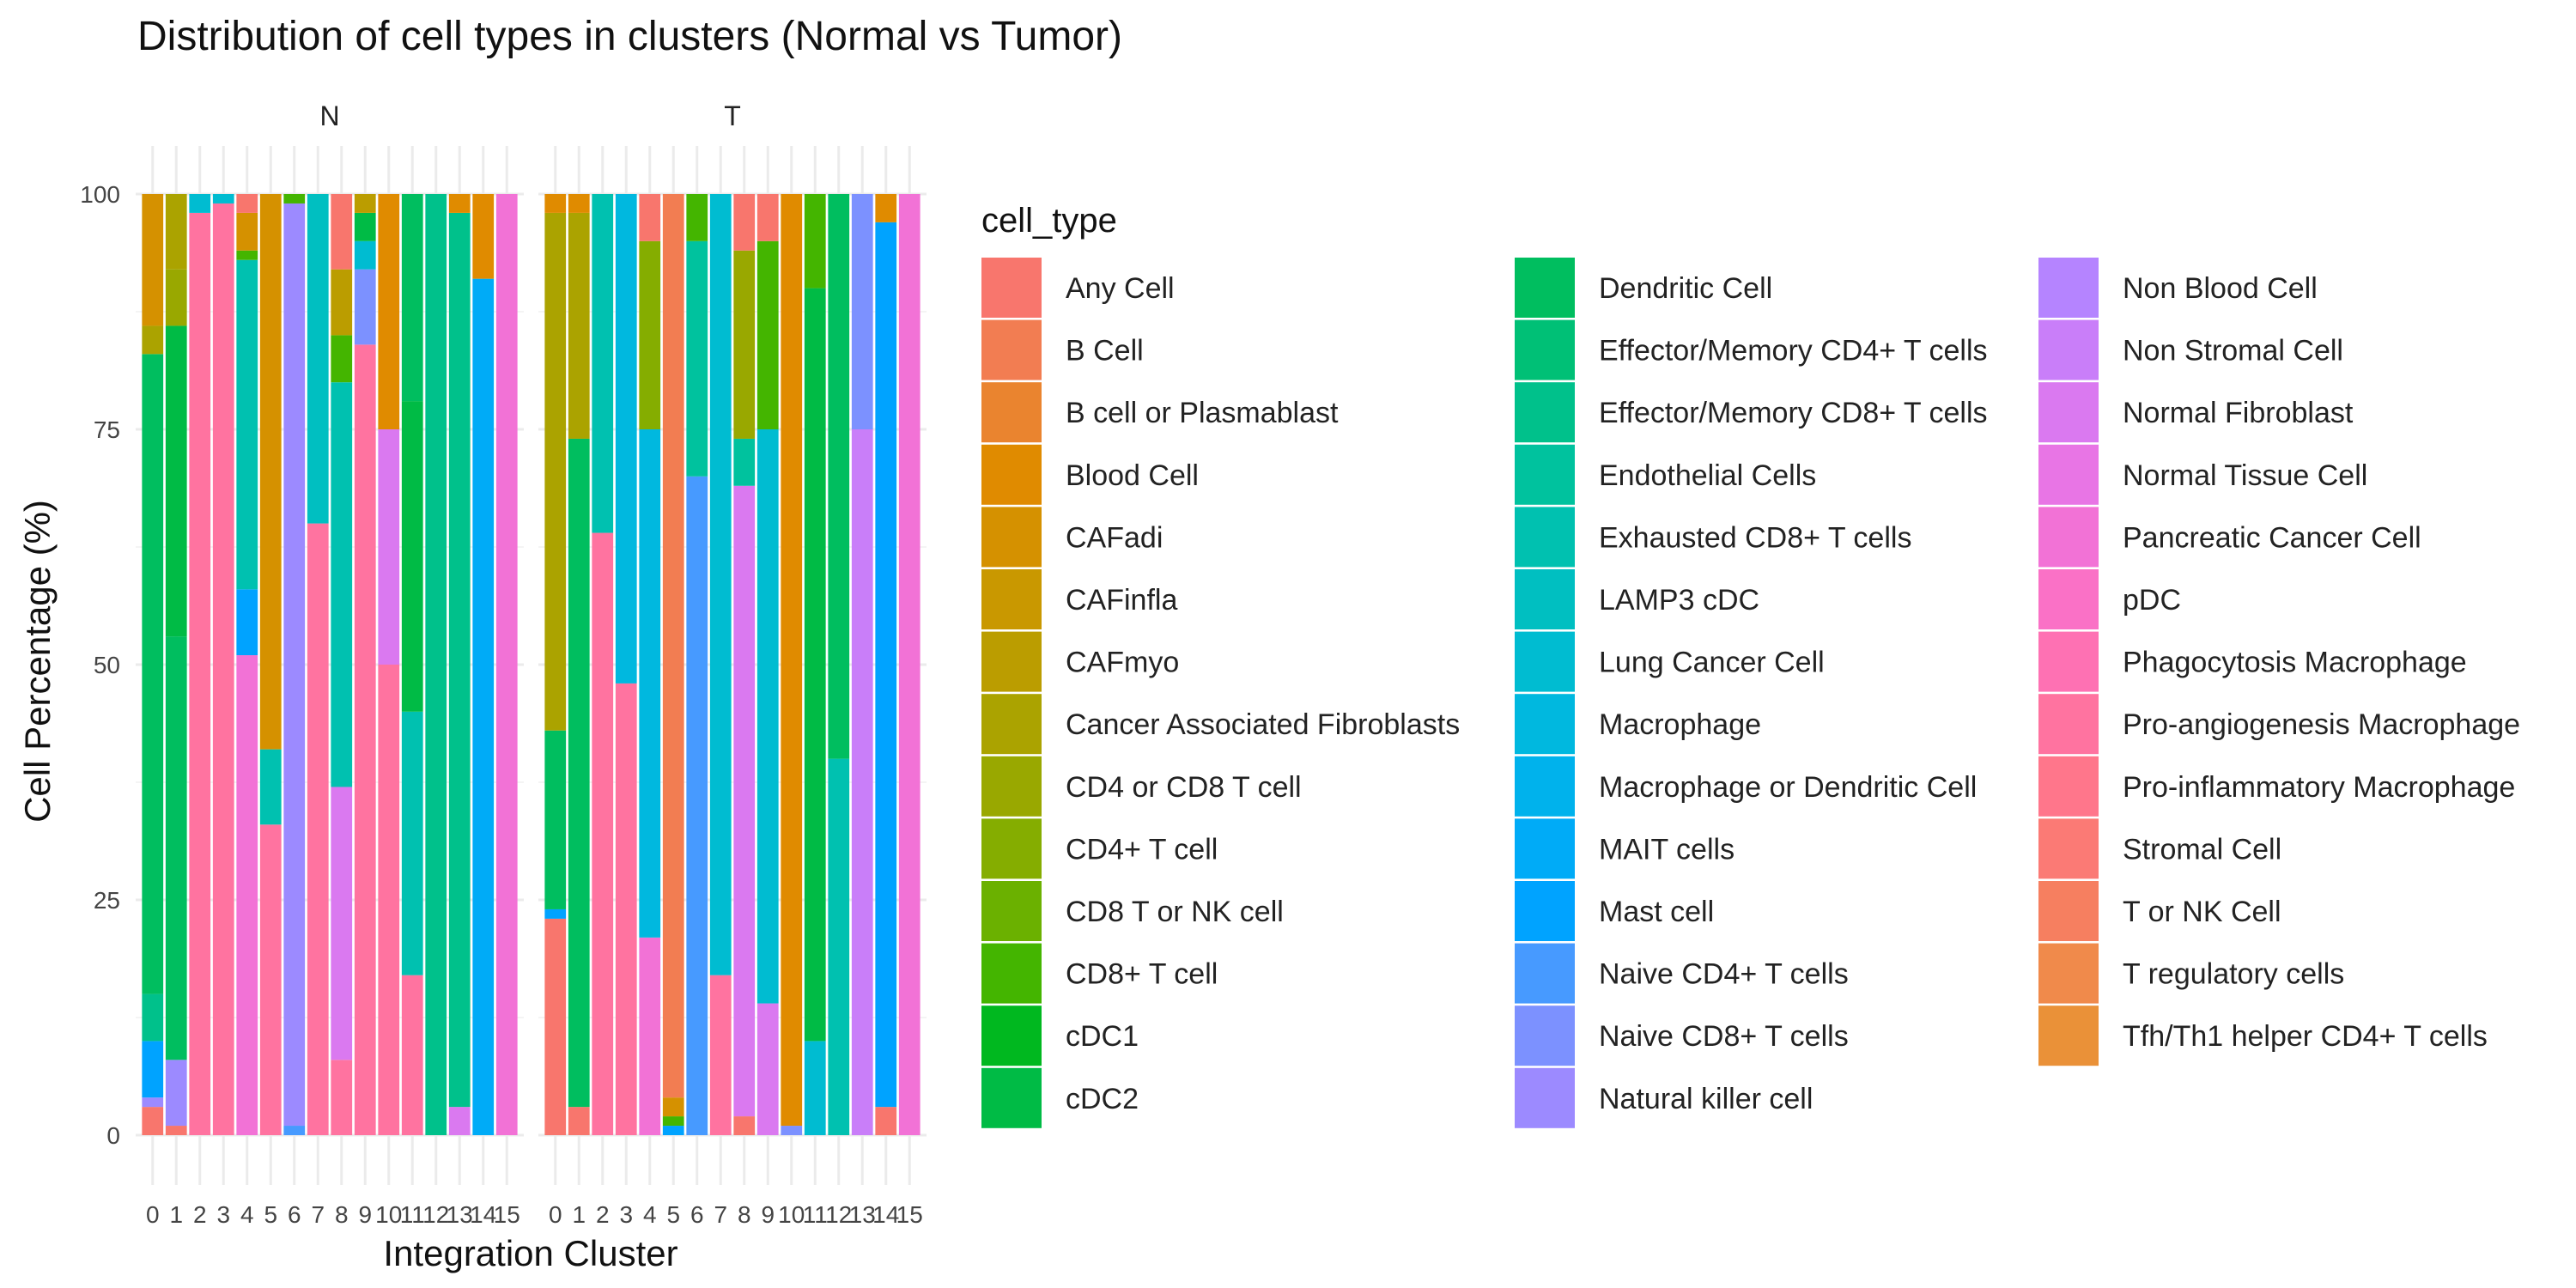 Image resolution: width=2576 pixels, height=1288 pixels. What do you see at coordinates (1263, 724) in the screenshot?
I see `legend-label: Cancer Associated Fibroblasts` at bounding box center [1263, 724].